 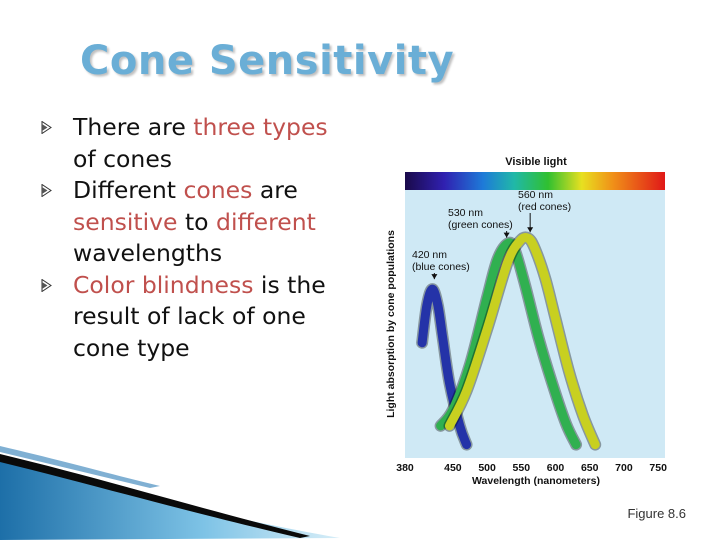 What do you see at coordinates (465, 213) in the screenshot?
I see `annotation-line: 530 nm` at bounding box center [465, 213].